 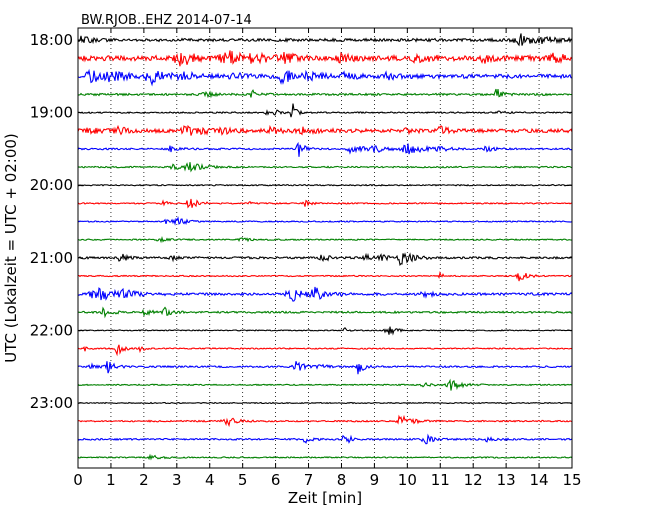 I want to click on y-tick-label: 21:00, so click(x=51, y=258).